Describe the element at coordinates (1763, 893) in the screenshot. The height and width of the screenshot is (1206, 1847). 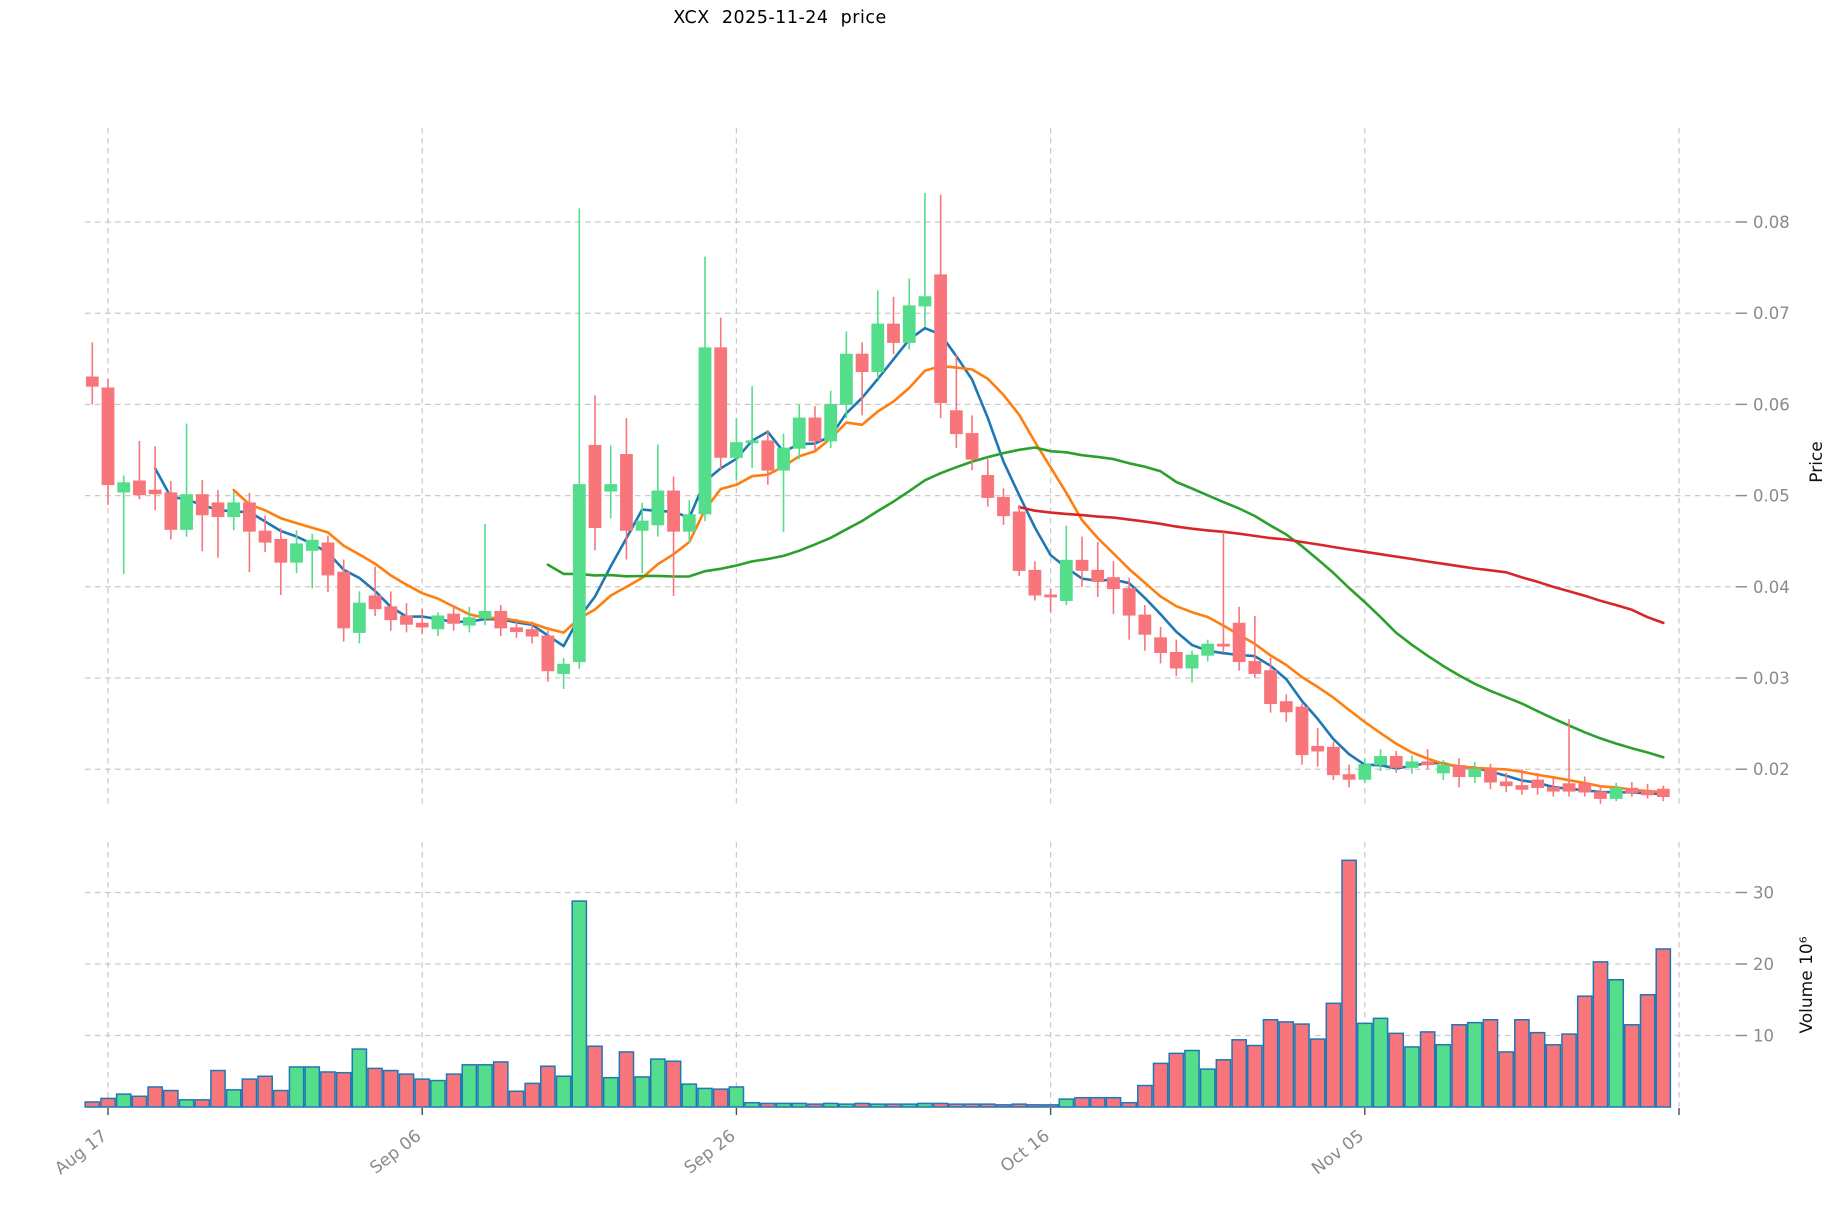
I see `volume-tick-label: 30` at that location.